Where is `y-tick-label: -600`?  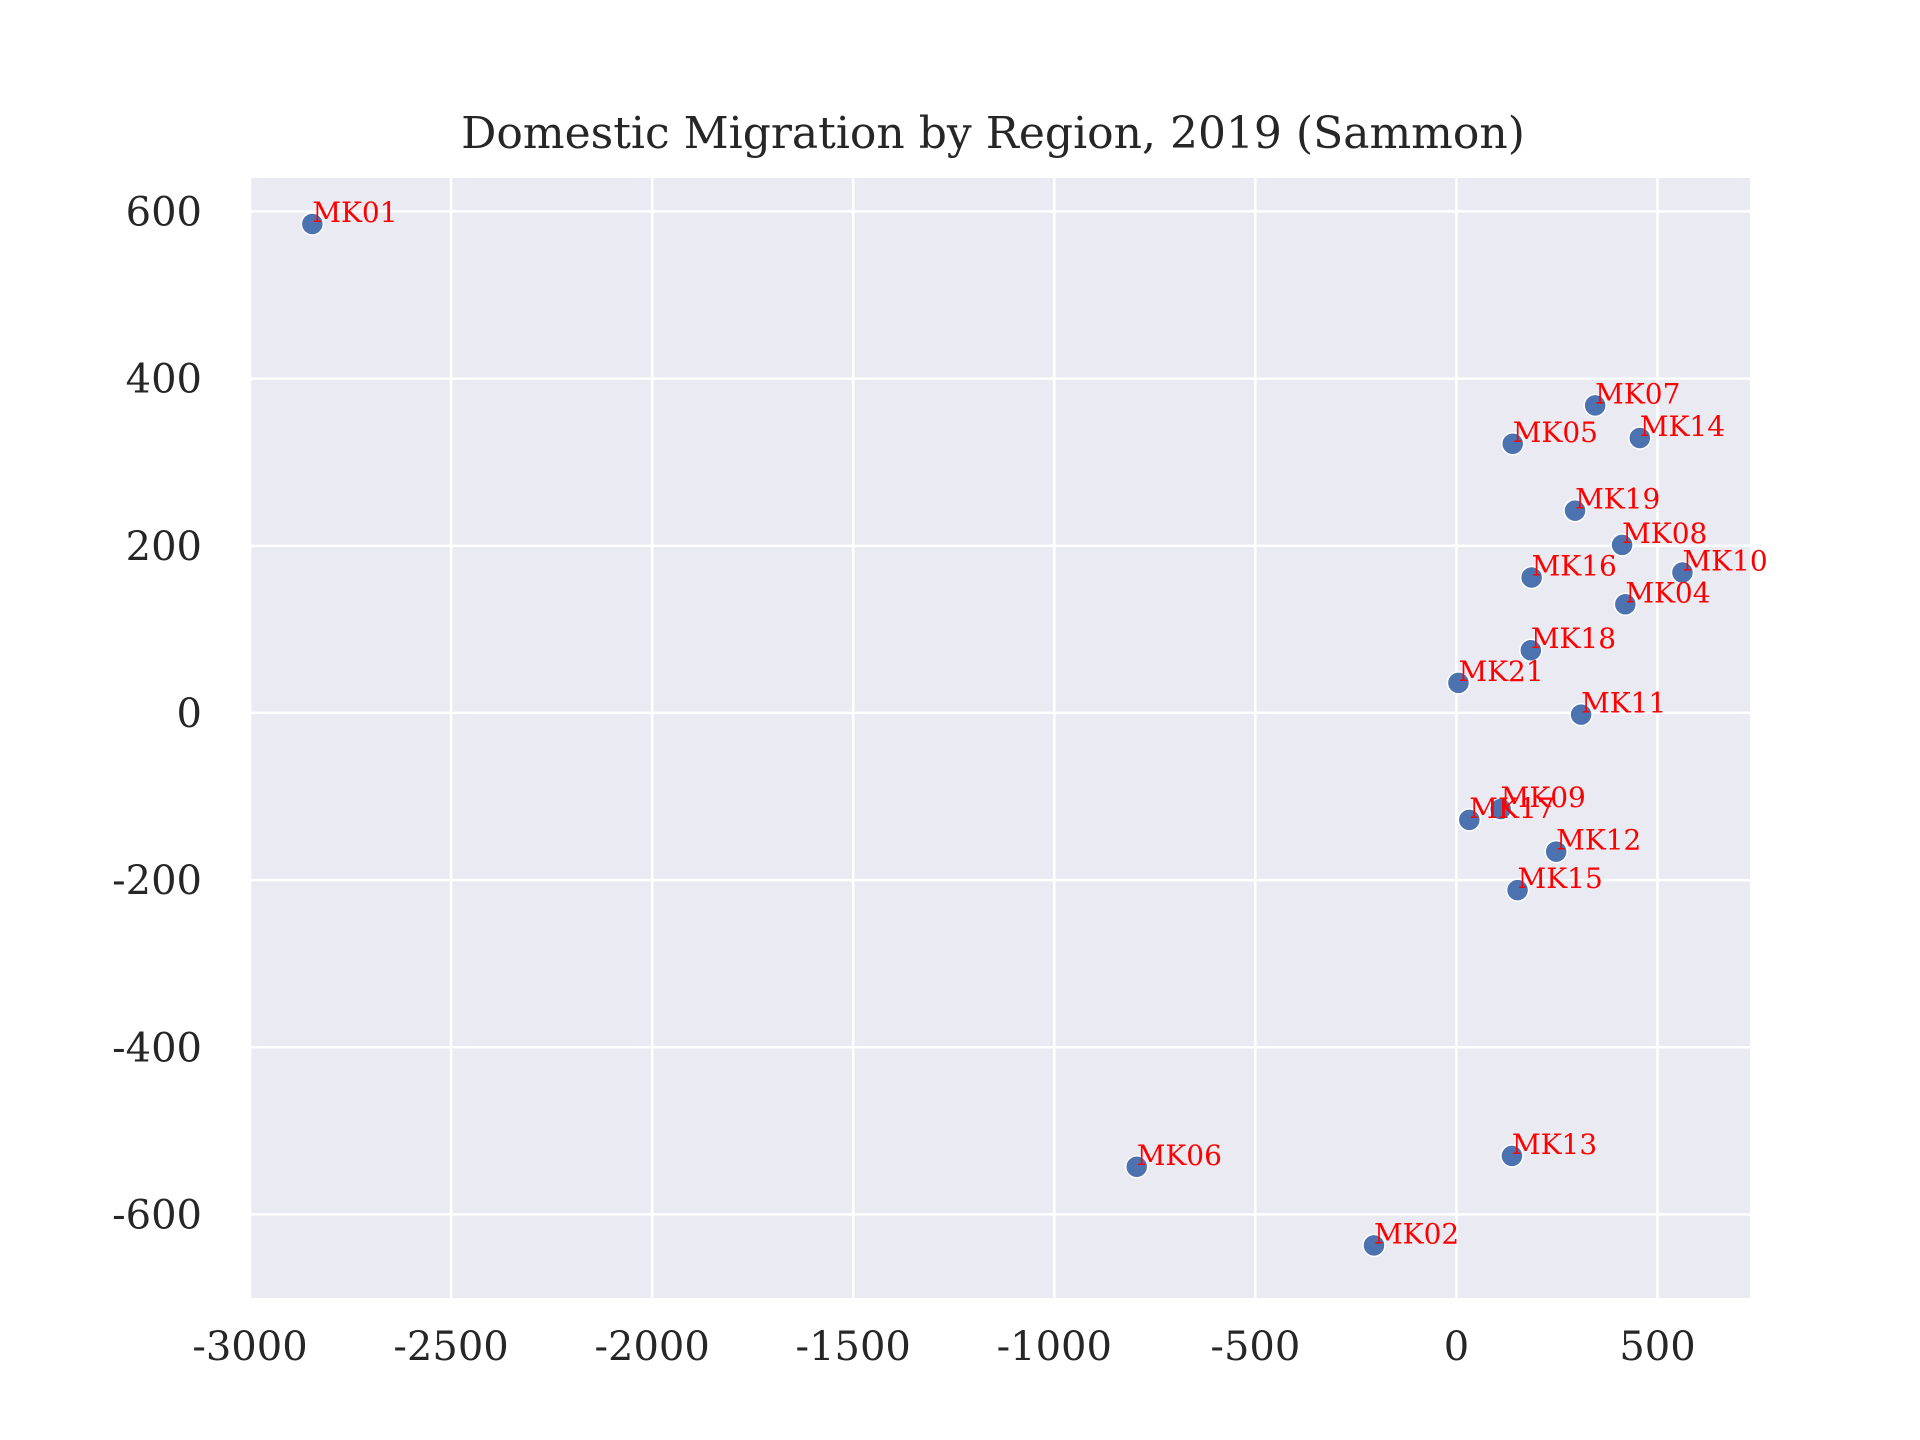 y-tick-label: -600 is located at coordinates (157, 1215).